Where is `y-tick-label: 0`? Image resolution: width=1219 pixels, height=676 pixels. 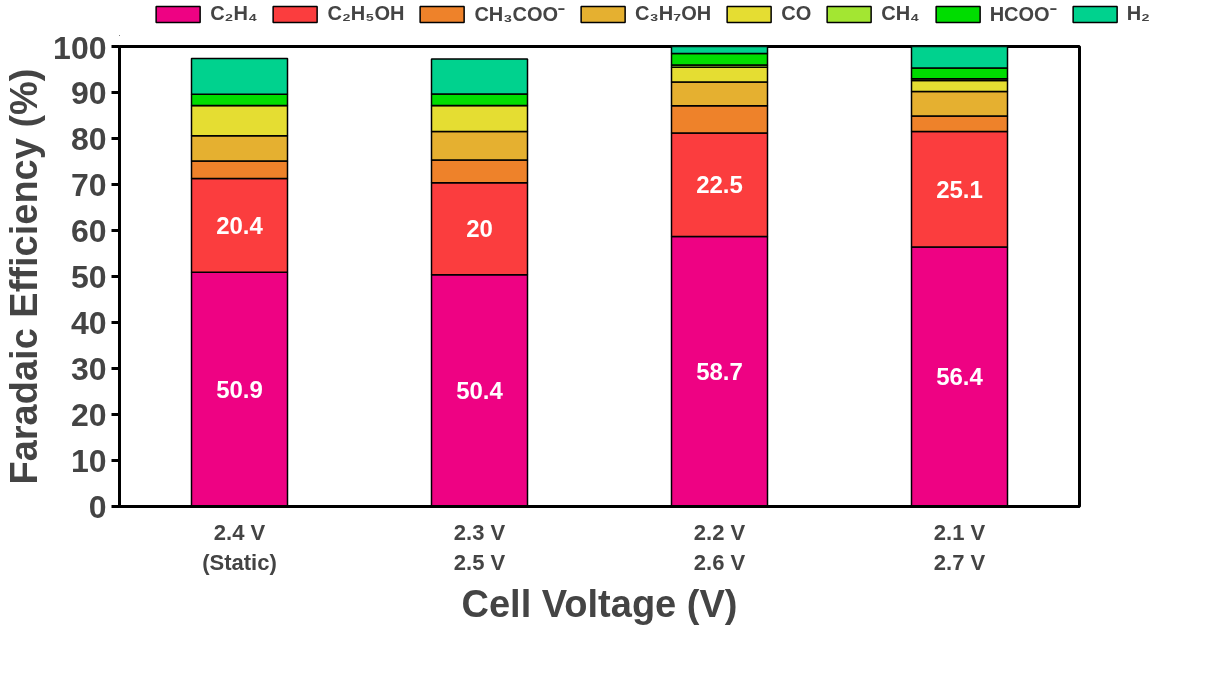 y-tick-label: 0 is located at coordinates (97, 506).